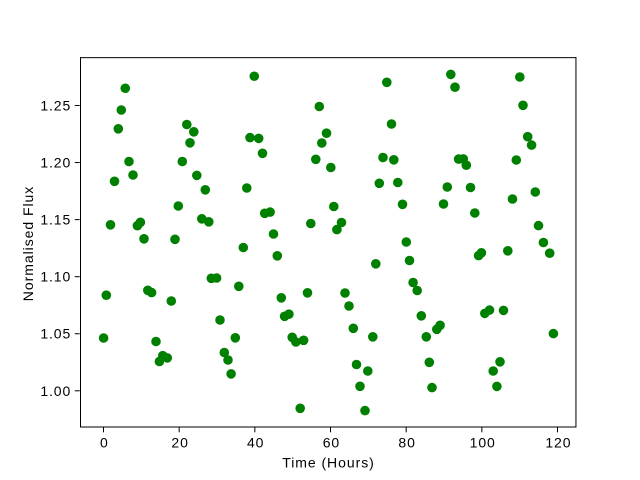 The height and width of the screenshot is (480, 640). I want to click on svg-text: 1.20, so click(55, 163).